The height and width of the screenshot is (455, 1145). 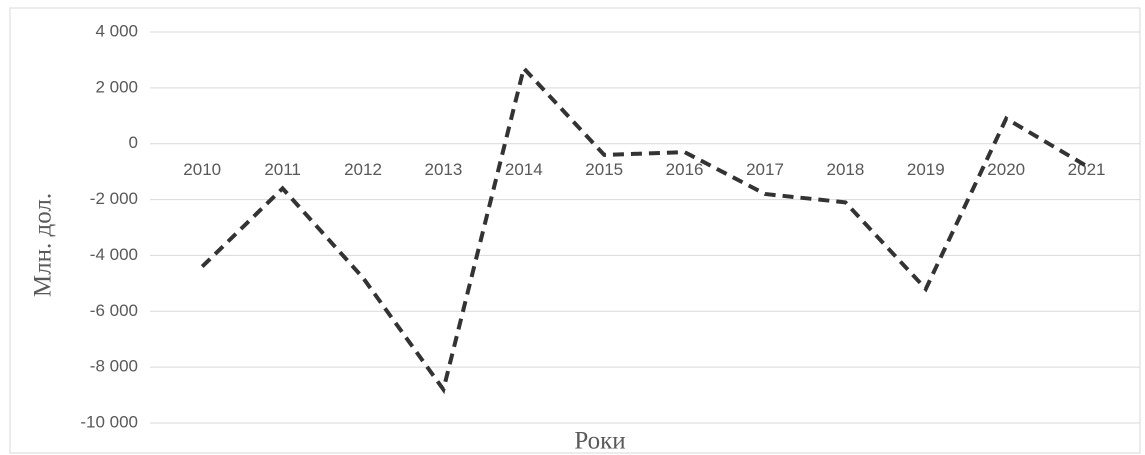 What do you see at coordinates (524, 169) in the screenshot?
I see `x-tick-label: 2014` at bounding box center [524, 169].